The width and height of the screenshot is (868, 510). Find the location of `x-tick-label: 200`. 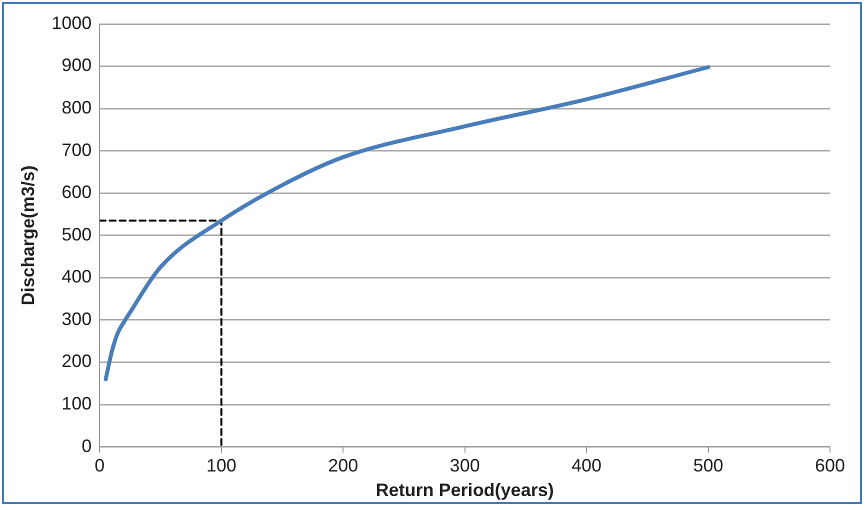

x-tick-label: 200 is located at coordinates (343, 466).